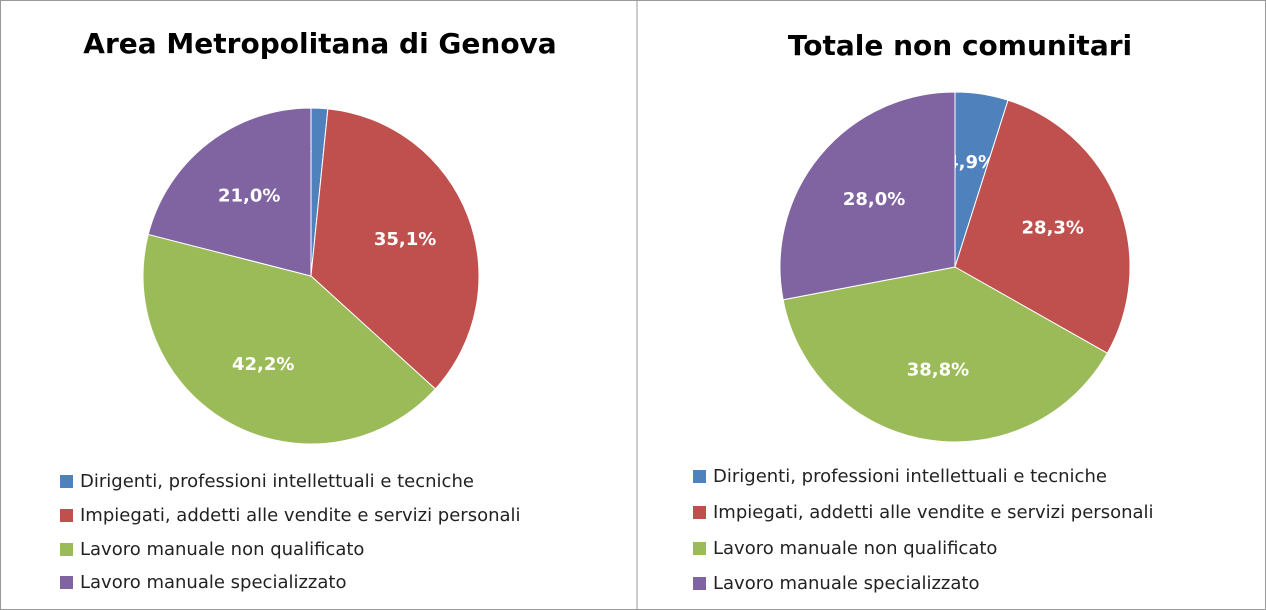 This screenshot has width=1266, height=610. Describe the element at coordinates (1053, 228) in the screenshot. I see `value-label: 28,3%` at that location.